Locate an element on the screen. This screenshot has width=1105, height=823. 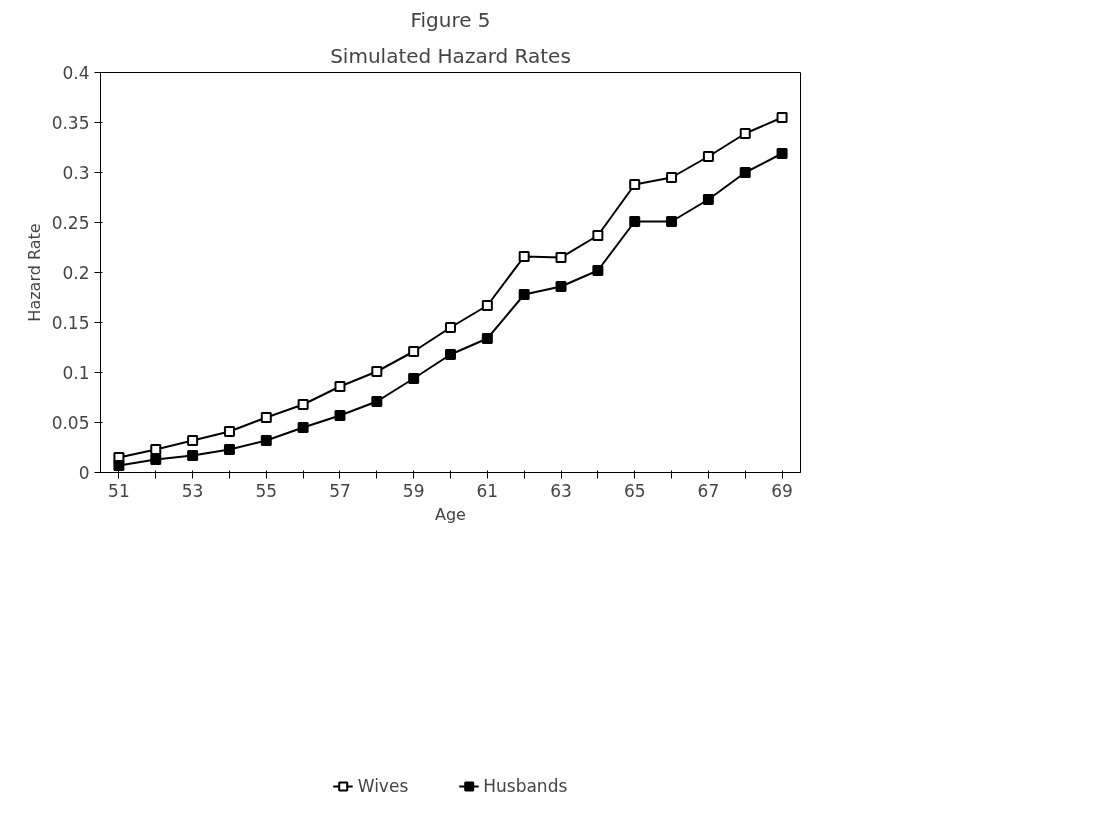
x-tick-label: 51 is located at coordinates (119, 490).